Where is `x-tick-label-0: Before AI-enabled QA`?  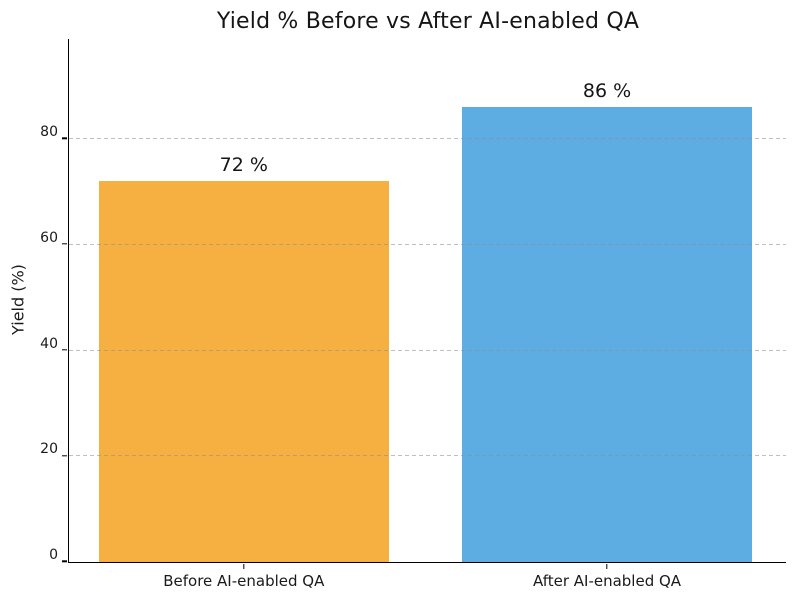
x-tick-label-0: Before AI-enabled QA is located at coordinates (244, 581).